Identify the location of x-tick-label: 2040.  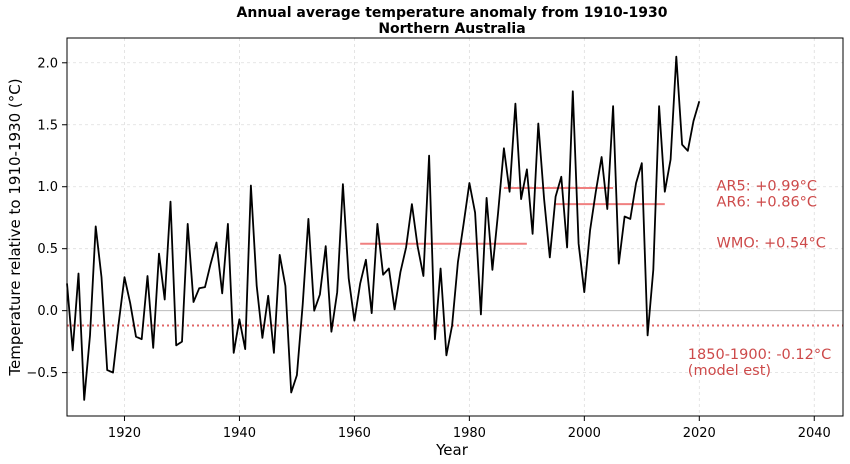
(814, 433).